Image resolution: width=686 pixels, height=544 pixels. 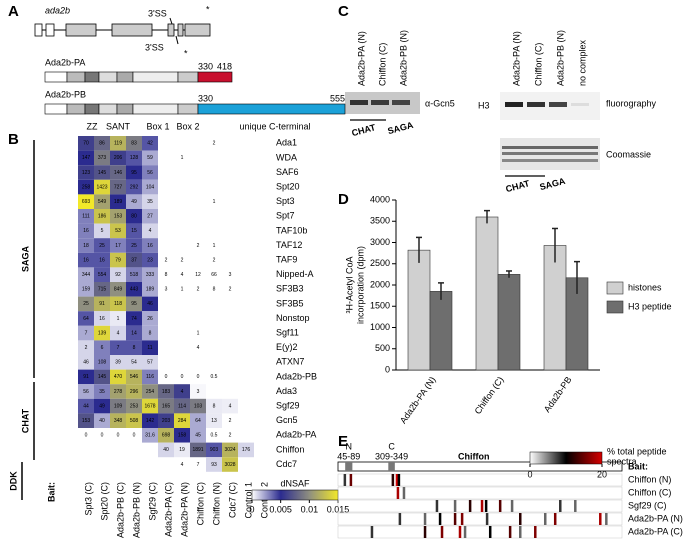 I want to click on cell-label: 3, so click(x=230, y=275).